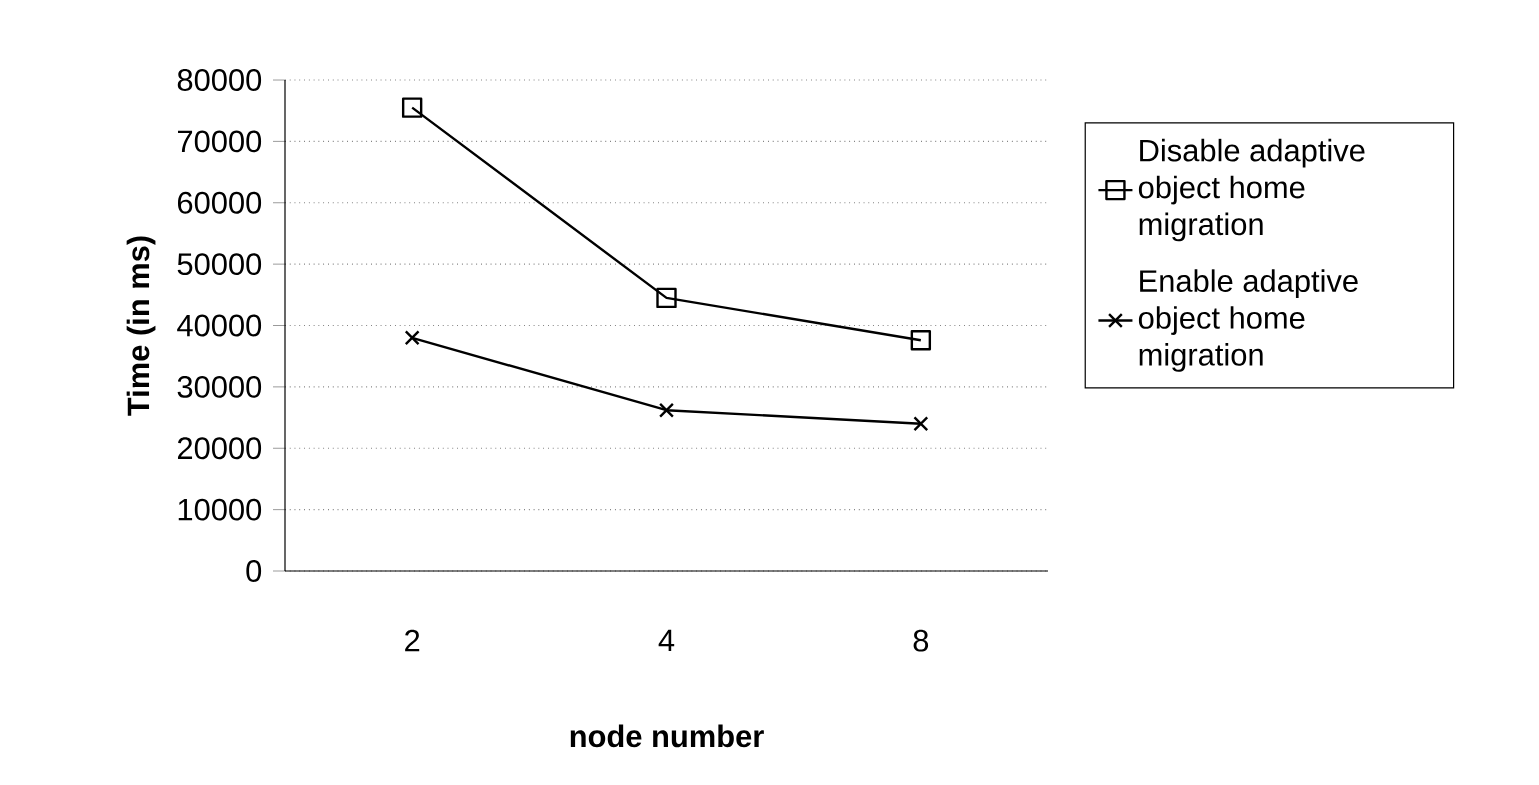 This screenshot has width=1539, height=785. Describe the element at coordinates (219, 80) in the screenshot. I see `y-tick-label: 80000` at that location.